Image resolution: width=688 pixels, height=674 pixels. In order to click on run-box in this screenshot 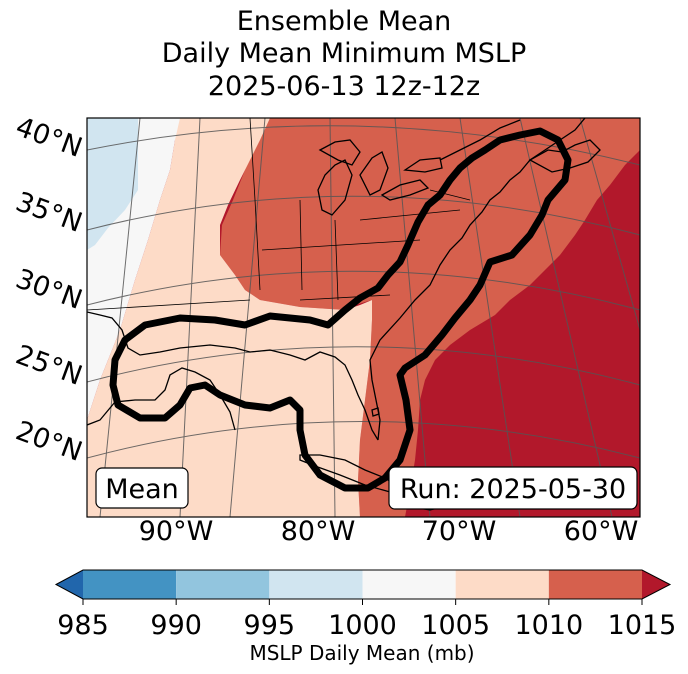, I will do `click(513, 488)`.